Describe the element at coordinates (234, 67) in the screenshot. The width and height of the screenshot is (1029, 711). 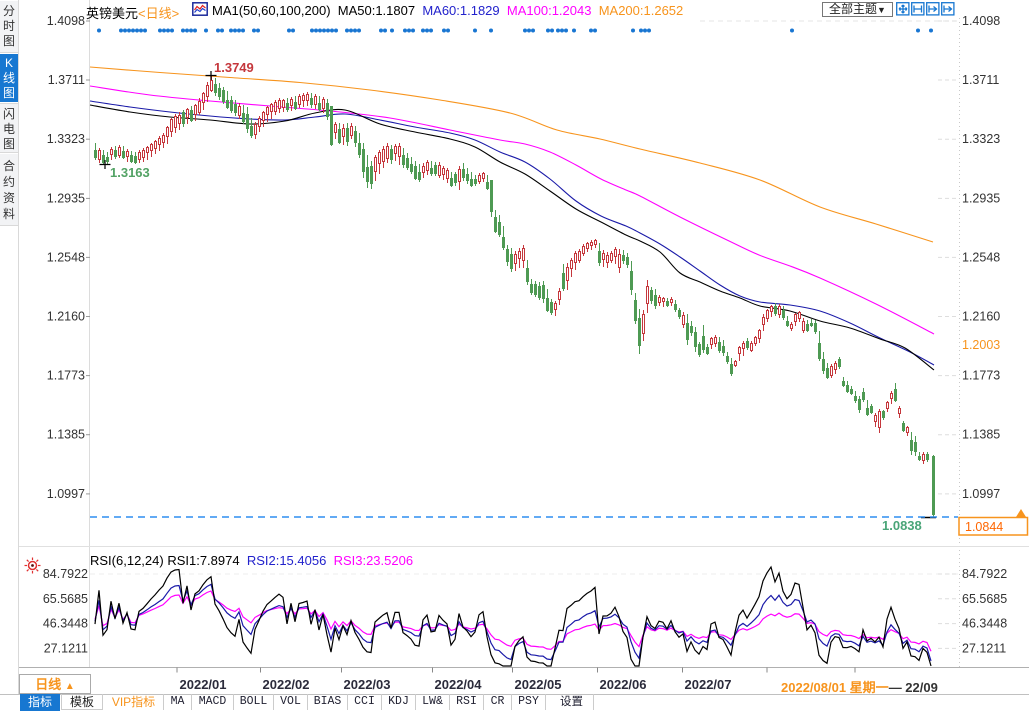
I see `svg-text: 1.3749` at that location.